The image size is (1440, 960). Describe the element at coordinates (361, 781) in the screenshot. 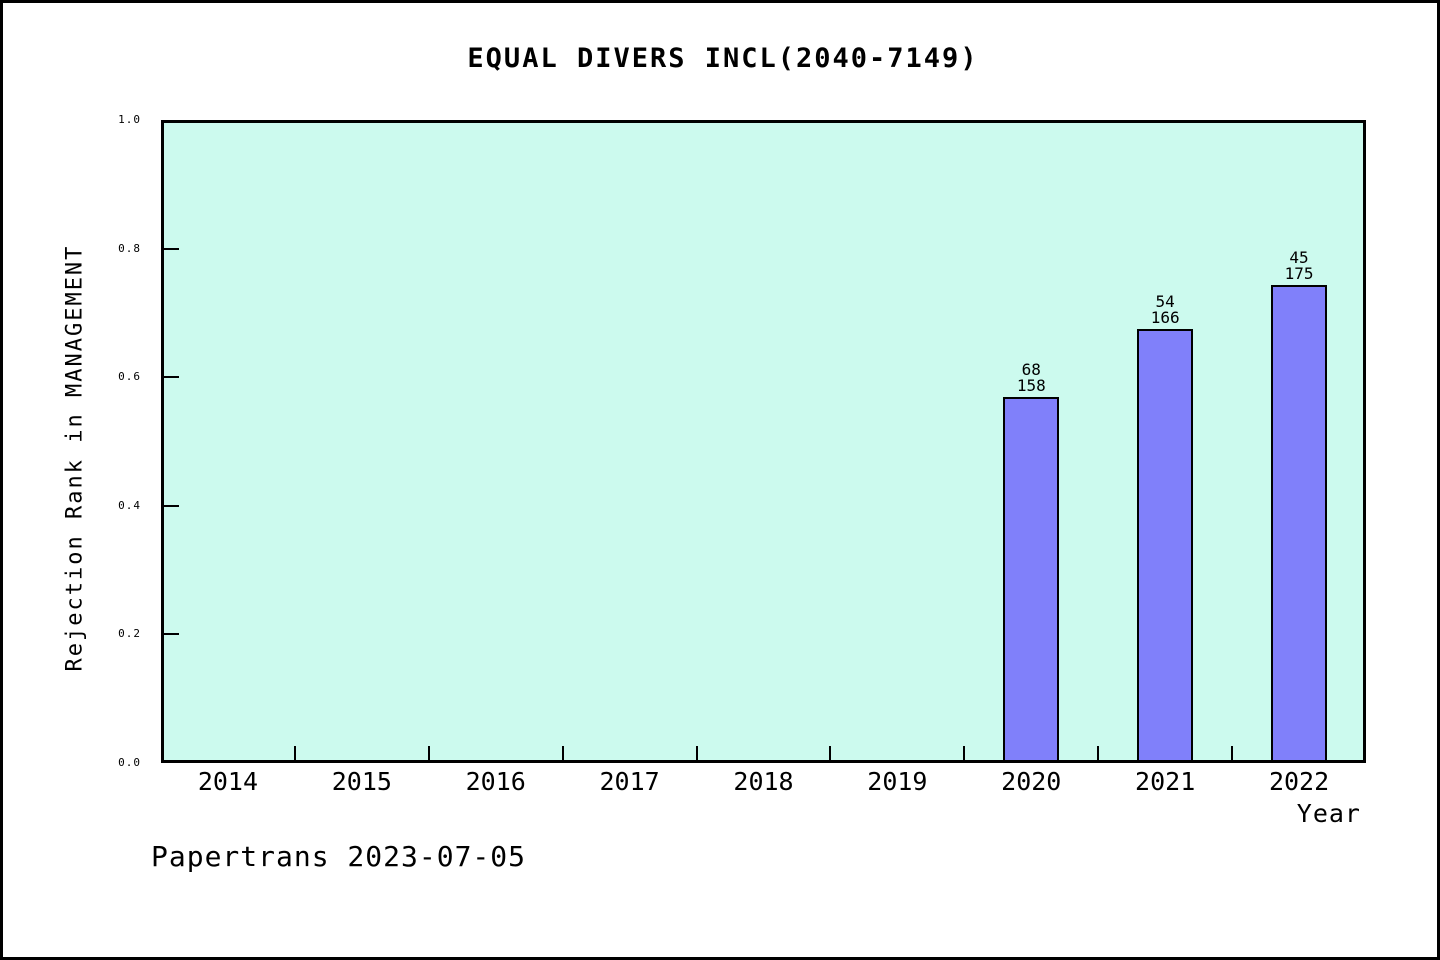

I see `x-tick-label-2015: 2015` at that location.